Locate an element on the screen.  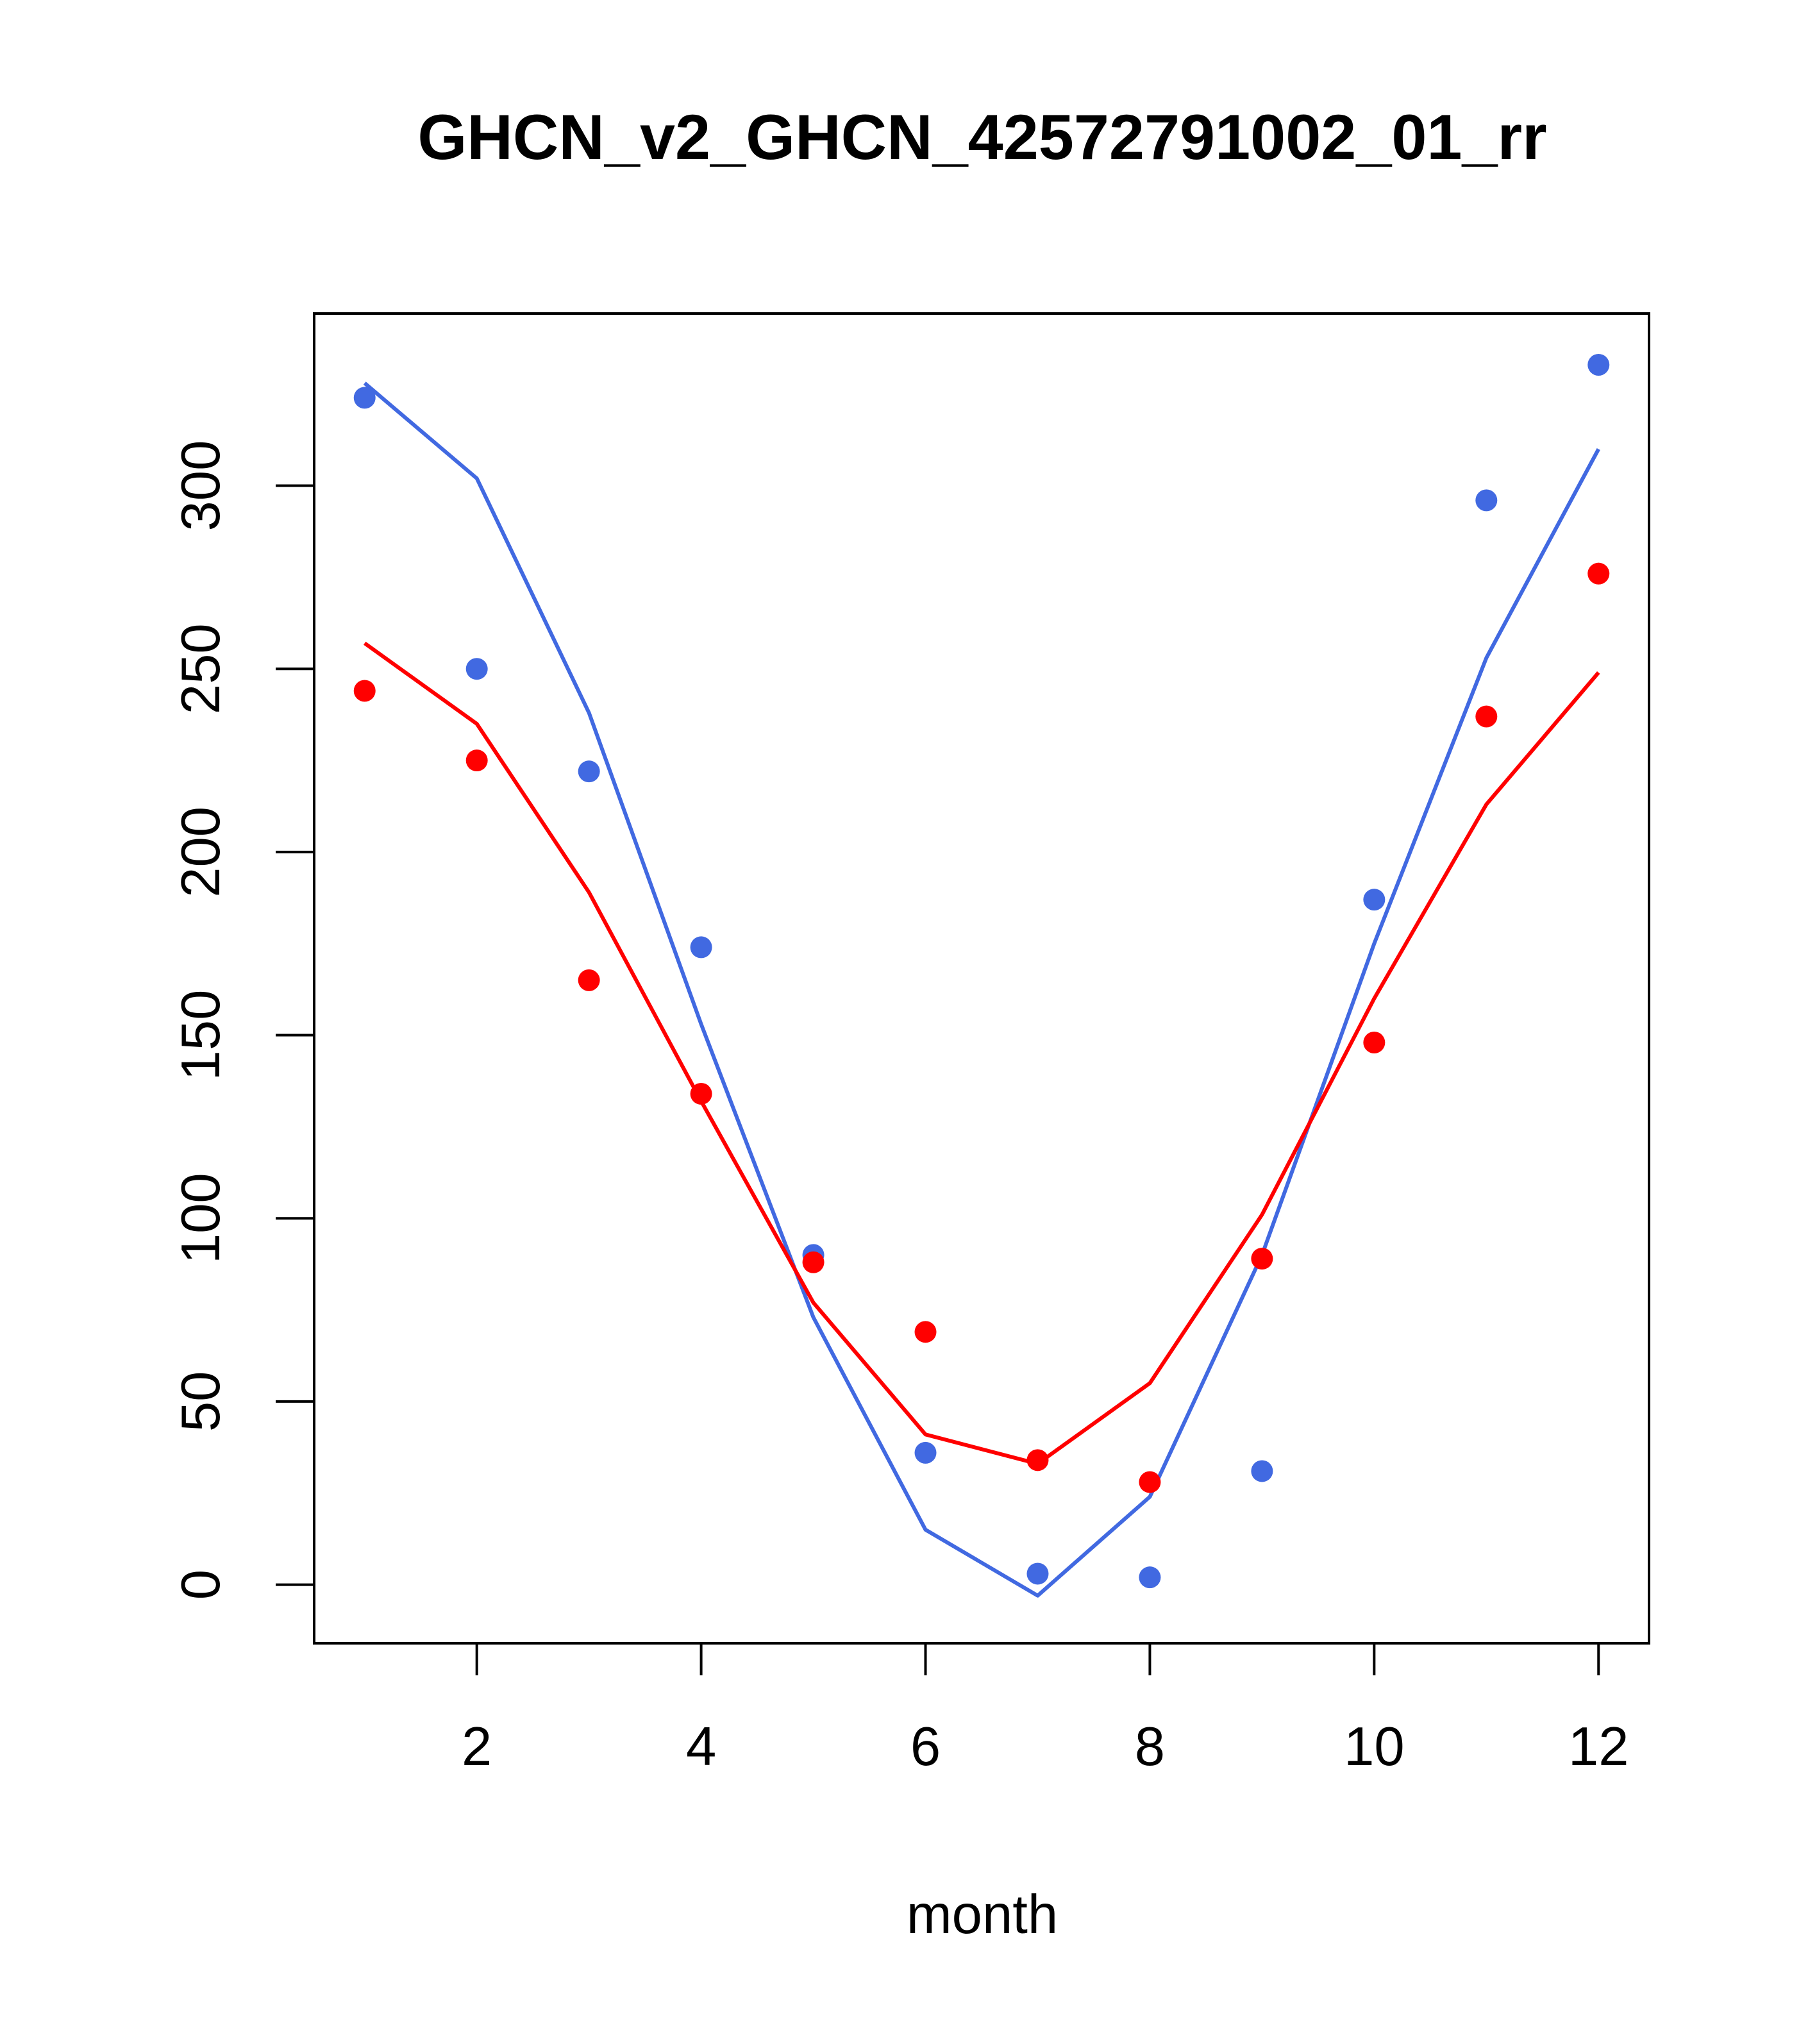
x-tick-label: 2 is located at coordinates (477, 1746).